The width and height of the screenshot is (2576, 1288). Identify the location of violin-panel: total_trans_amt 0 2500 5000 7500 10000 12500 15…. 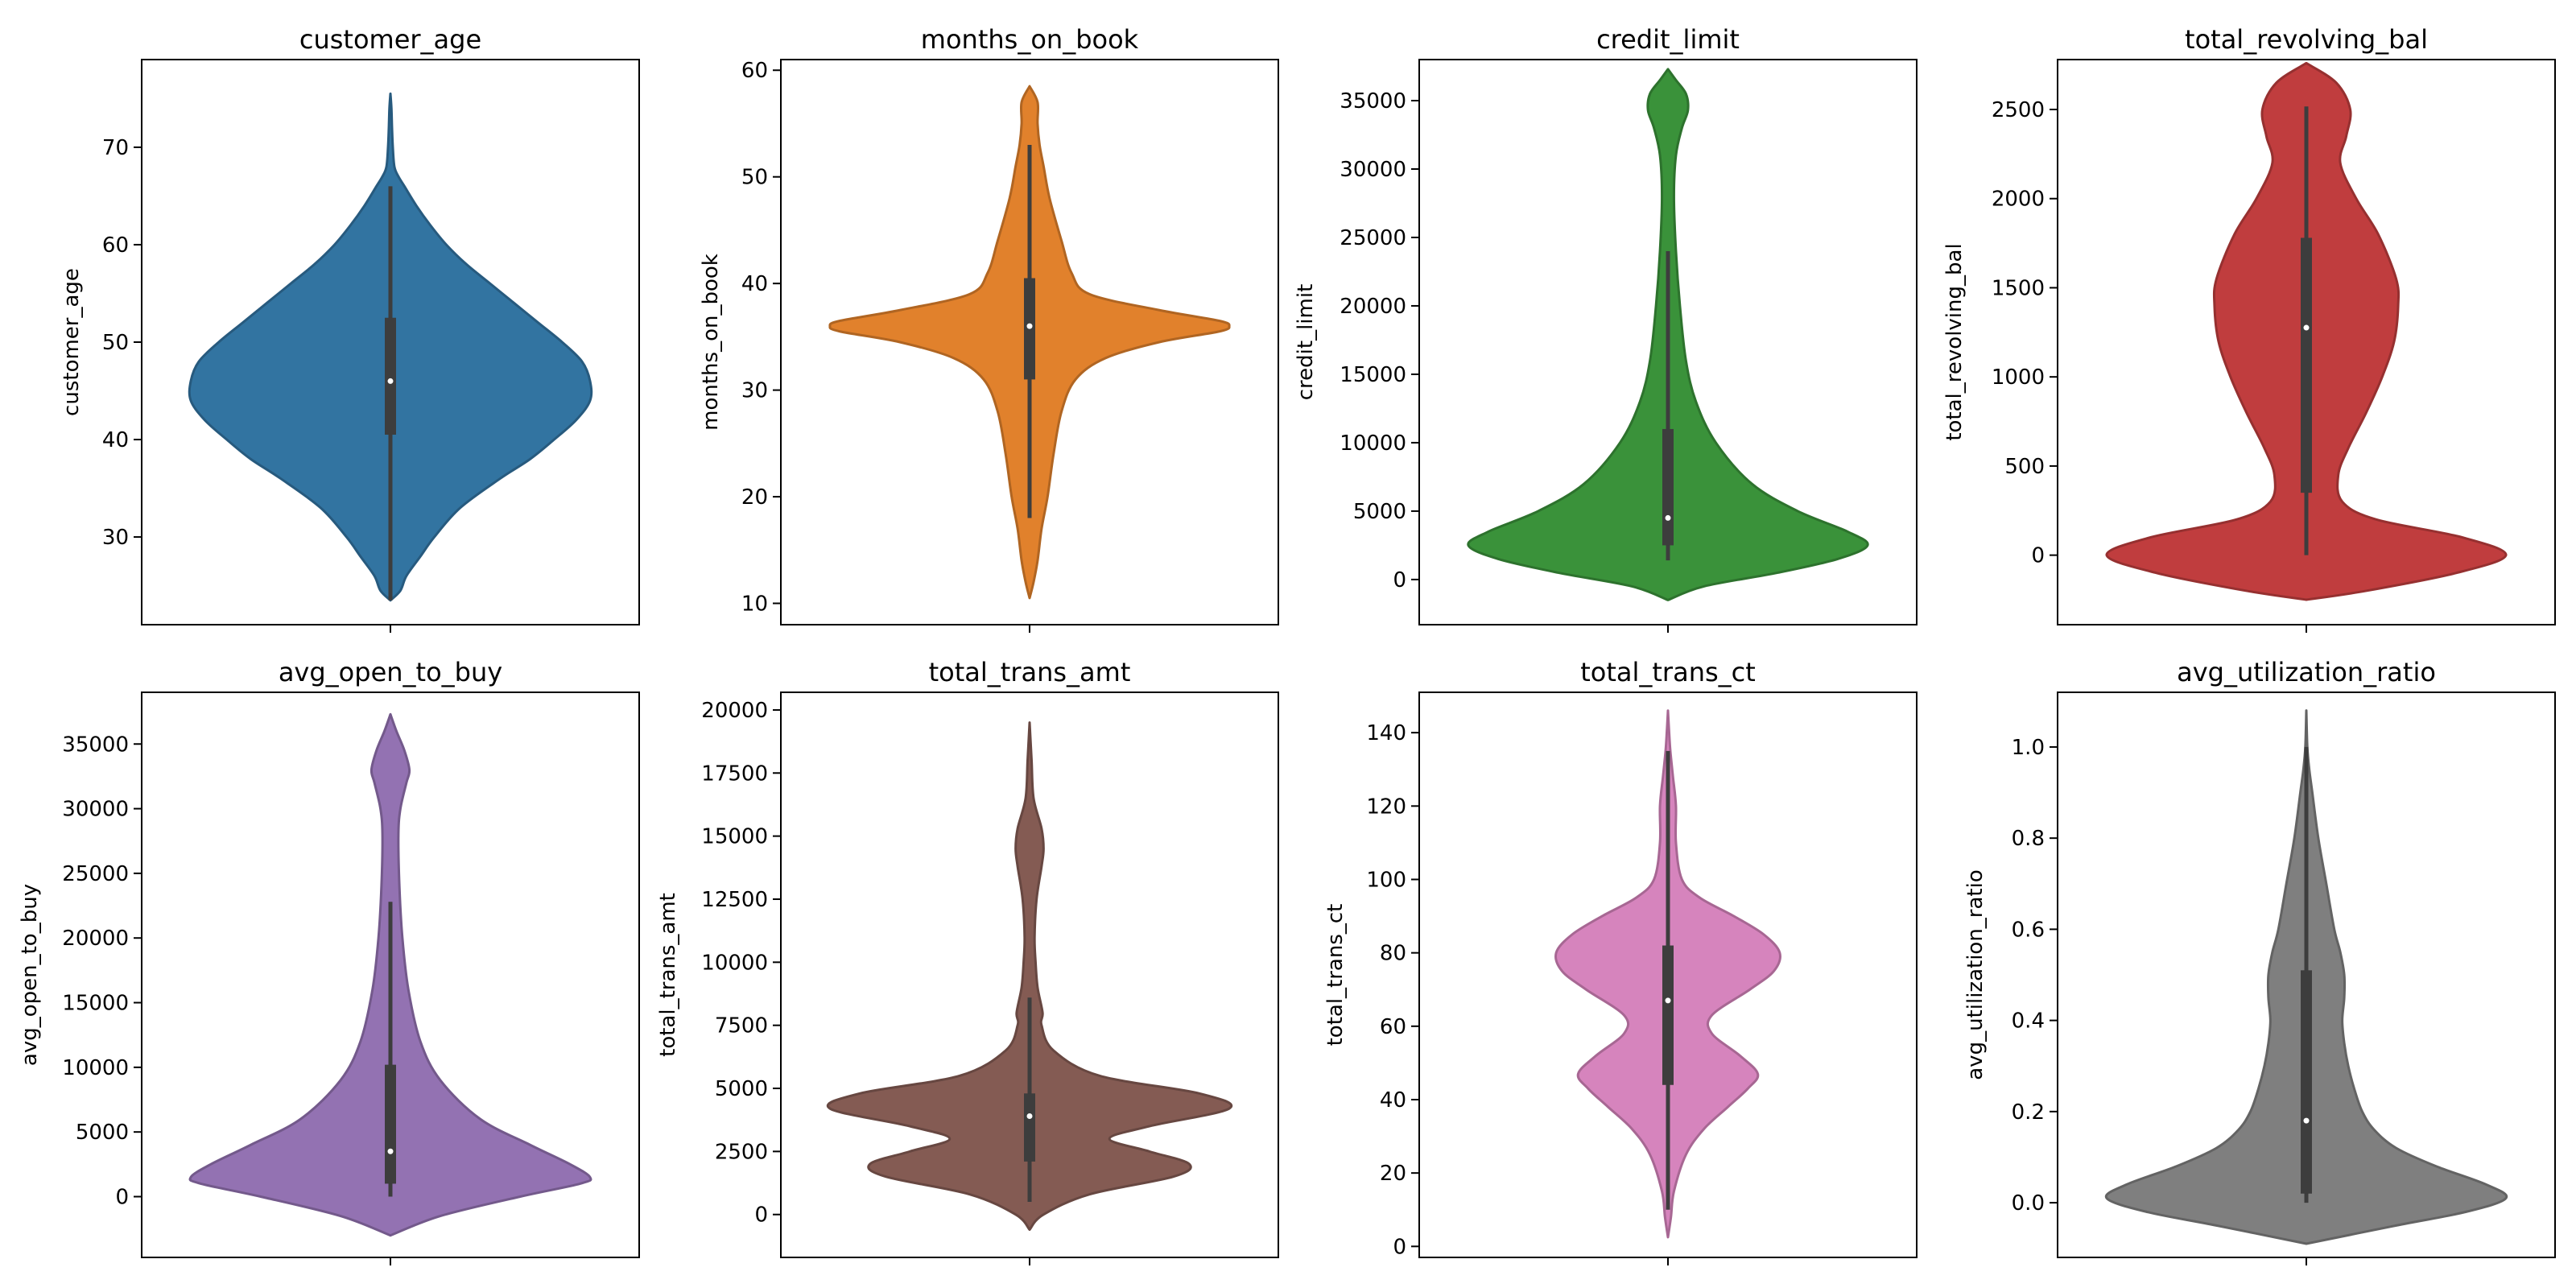
(967, 961).